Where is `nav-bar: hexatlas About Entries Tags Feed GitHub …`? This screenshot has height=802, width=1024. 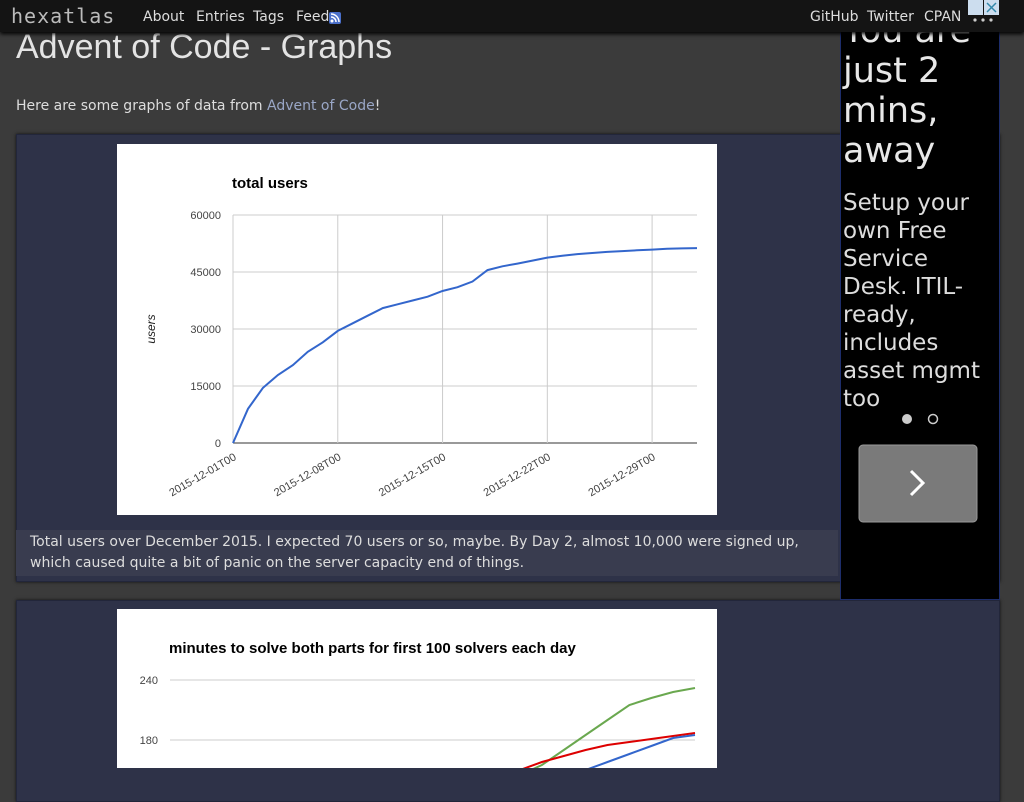 nav-bar: hexatlas About Entries Tags Feed GitHub … is located at coordinates (512, 16).